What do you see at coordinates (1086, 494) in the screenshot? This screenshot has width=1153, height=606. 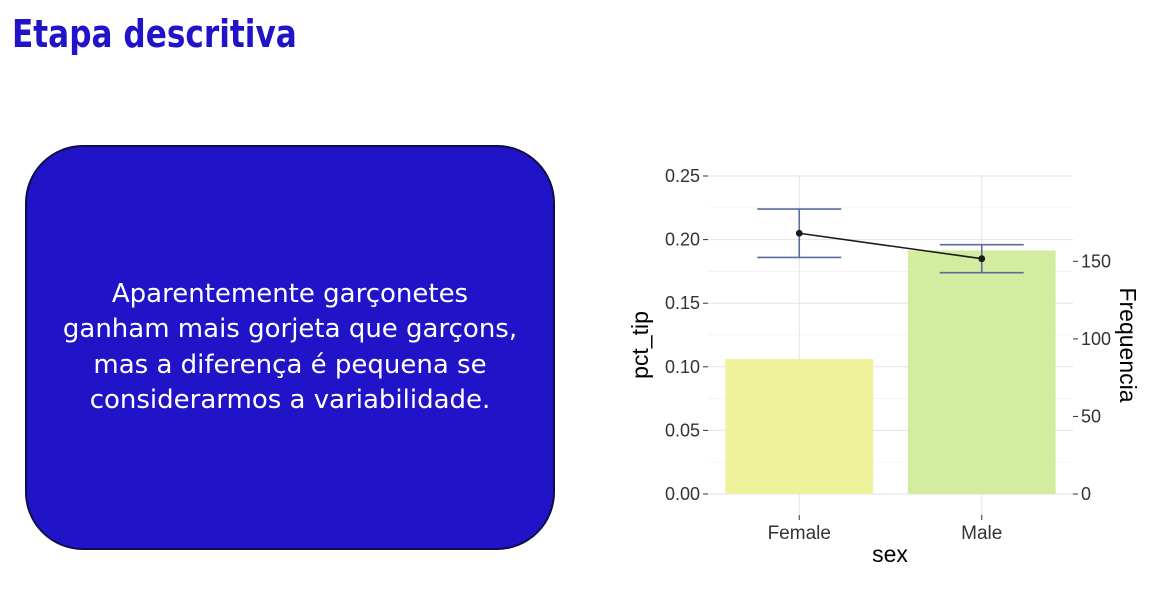 I see `y2-tick-label: 0` at bounding box center [1086, 494].